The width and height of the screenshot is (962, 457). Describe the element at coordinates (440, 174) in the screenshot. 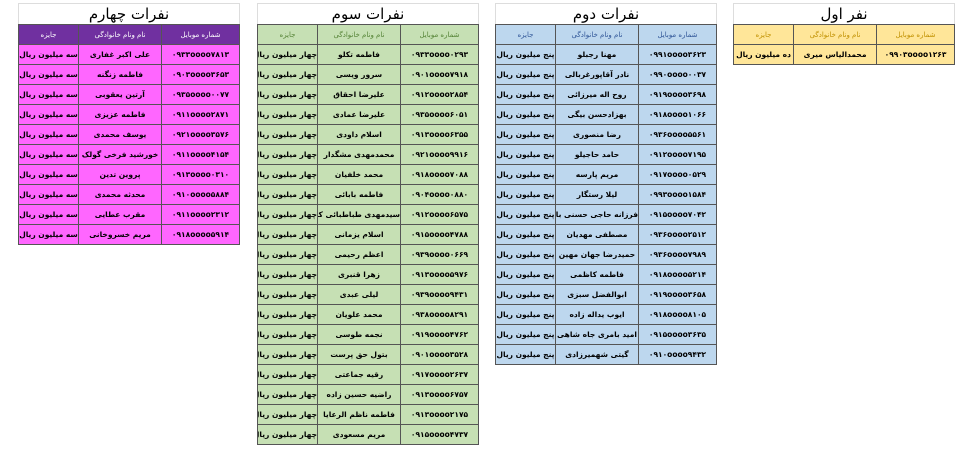

I see `phone-cell: ۰۹۱۸oooo۷۰۸۸` at that location.